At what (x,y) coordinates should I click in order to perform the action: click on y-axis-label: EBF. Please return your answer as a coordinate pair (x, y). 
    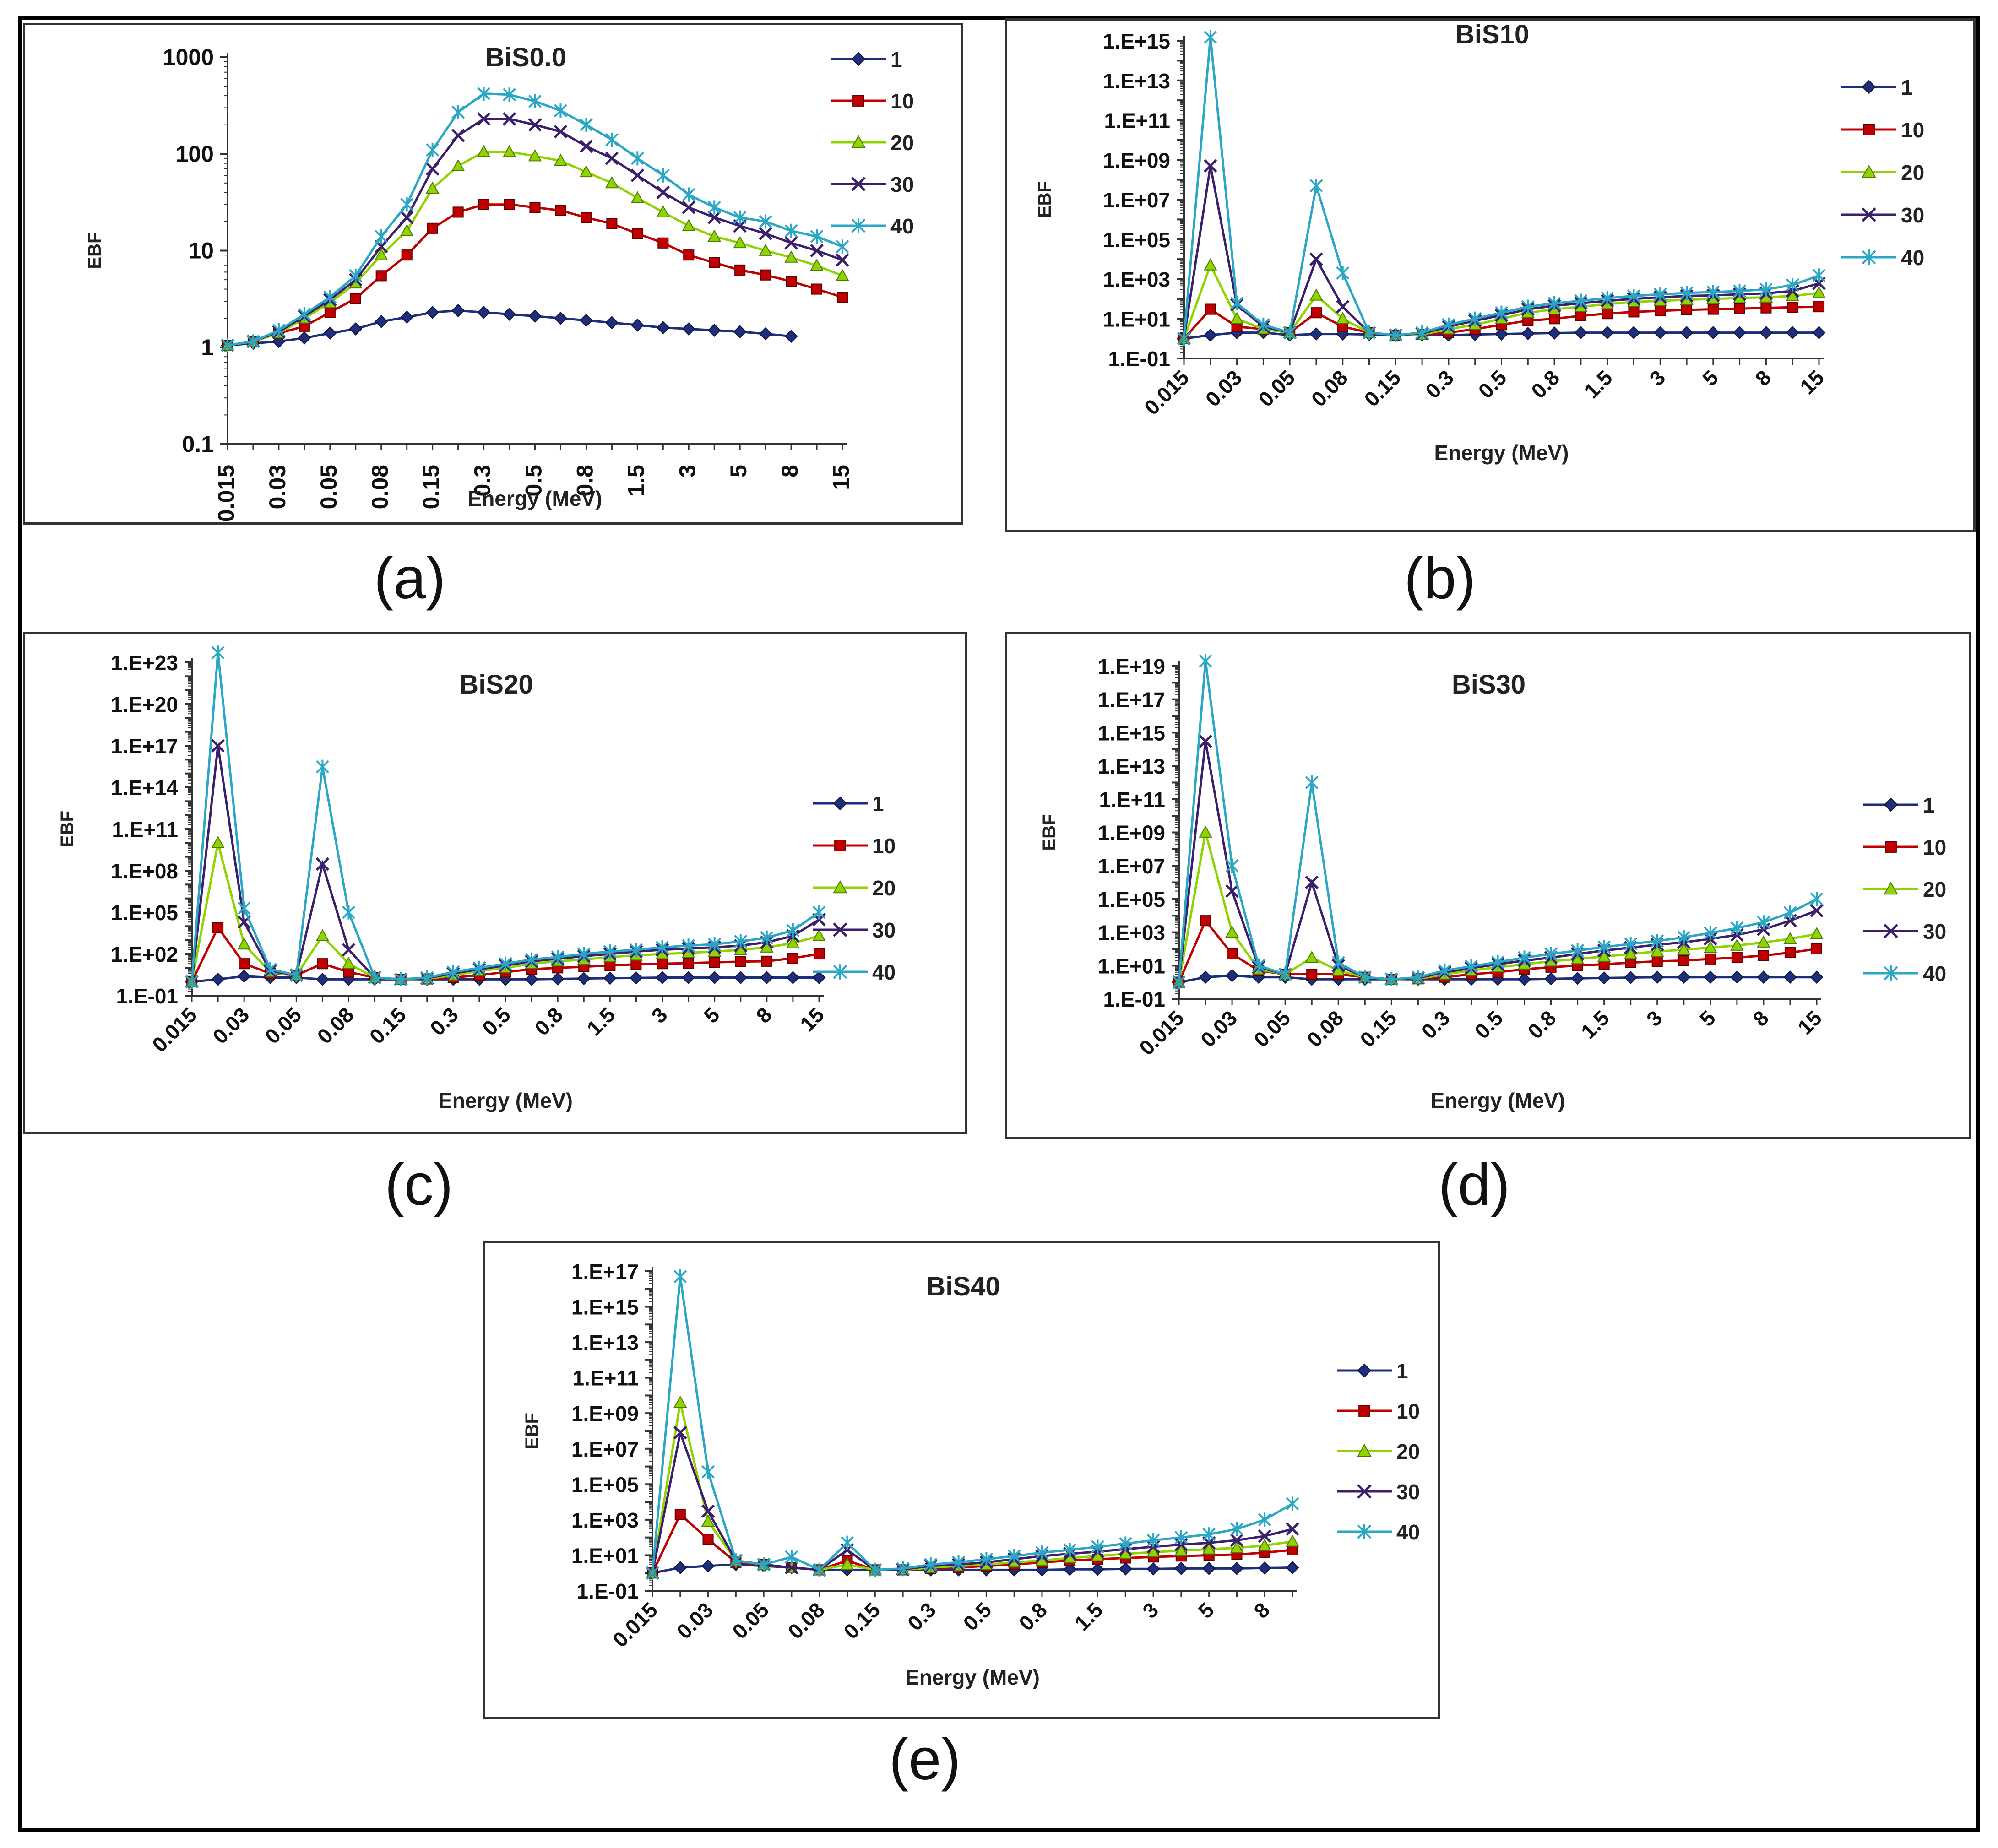
    Looking at the image, I should click on (1045, 199).